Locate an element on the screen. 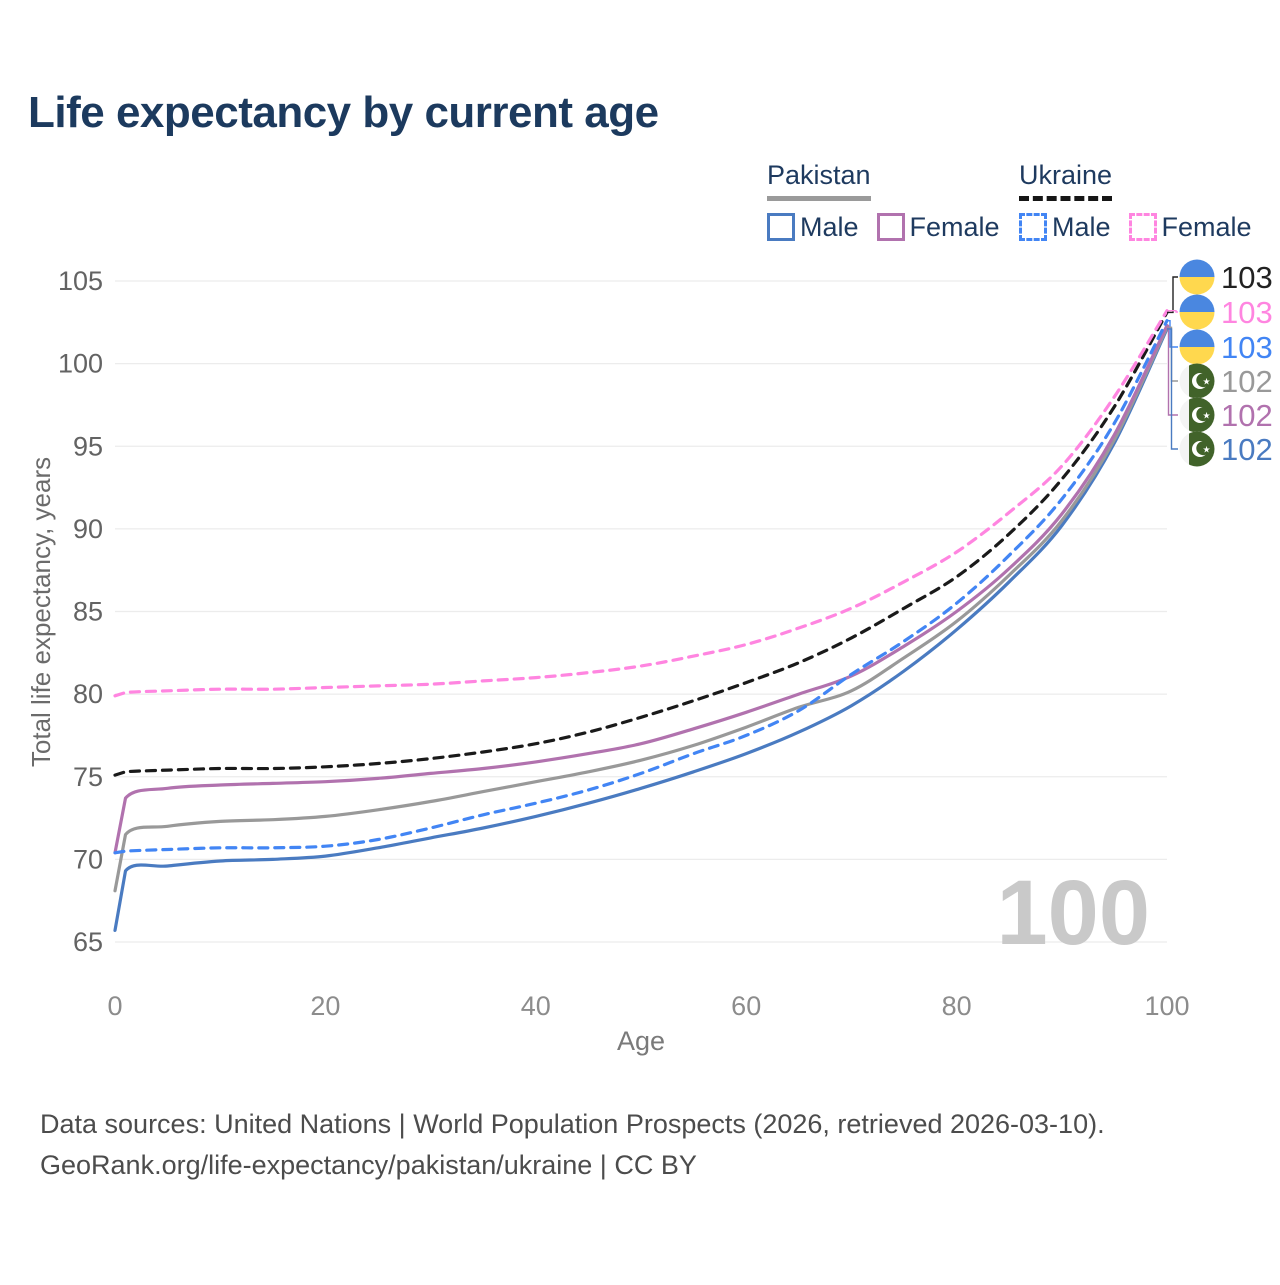 The width and height of the screenshot is (1280, 1285). x-tick-label: 60 is located at coordinates (746, 1006).